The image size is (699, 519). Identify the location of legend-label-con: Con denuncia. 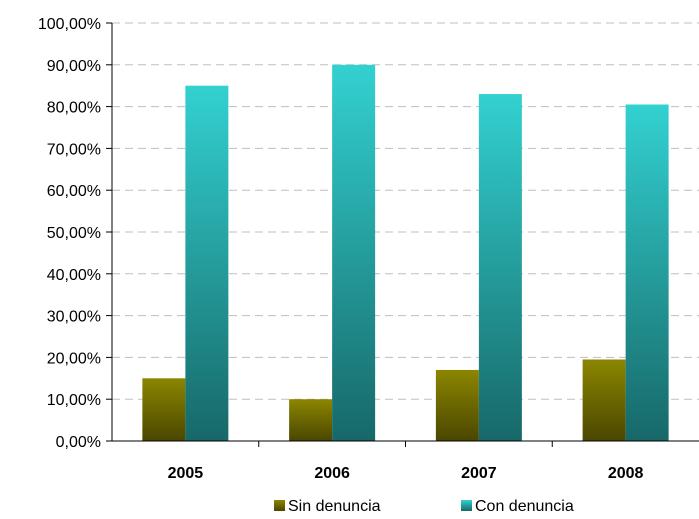
(524, 506).